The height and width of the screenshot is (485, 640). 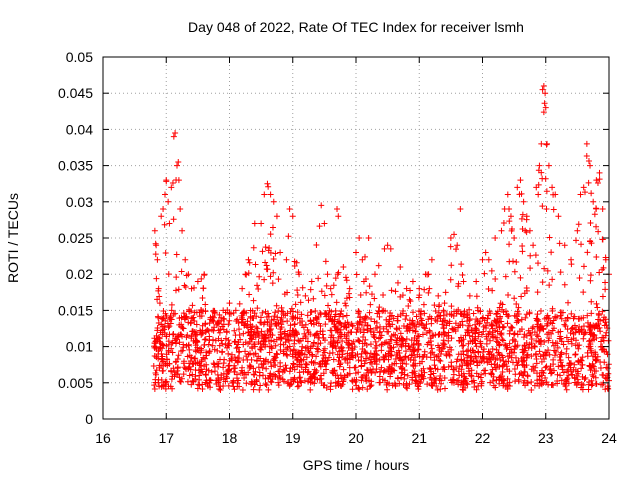 I want to click on x-tick-label: 16, so click(x=103, y=438).